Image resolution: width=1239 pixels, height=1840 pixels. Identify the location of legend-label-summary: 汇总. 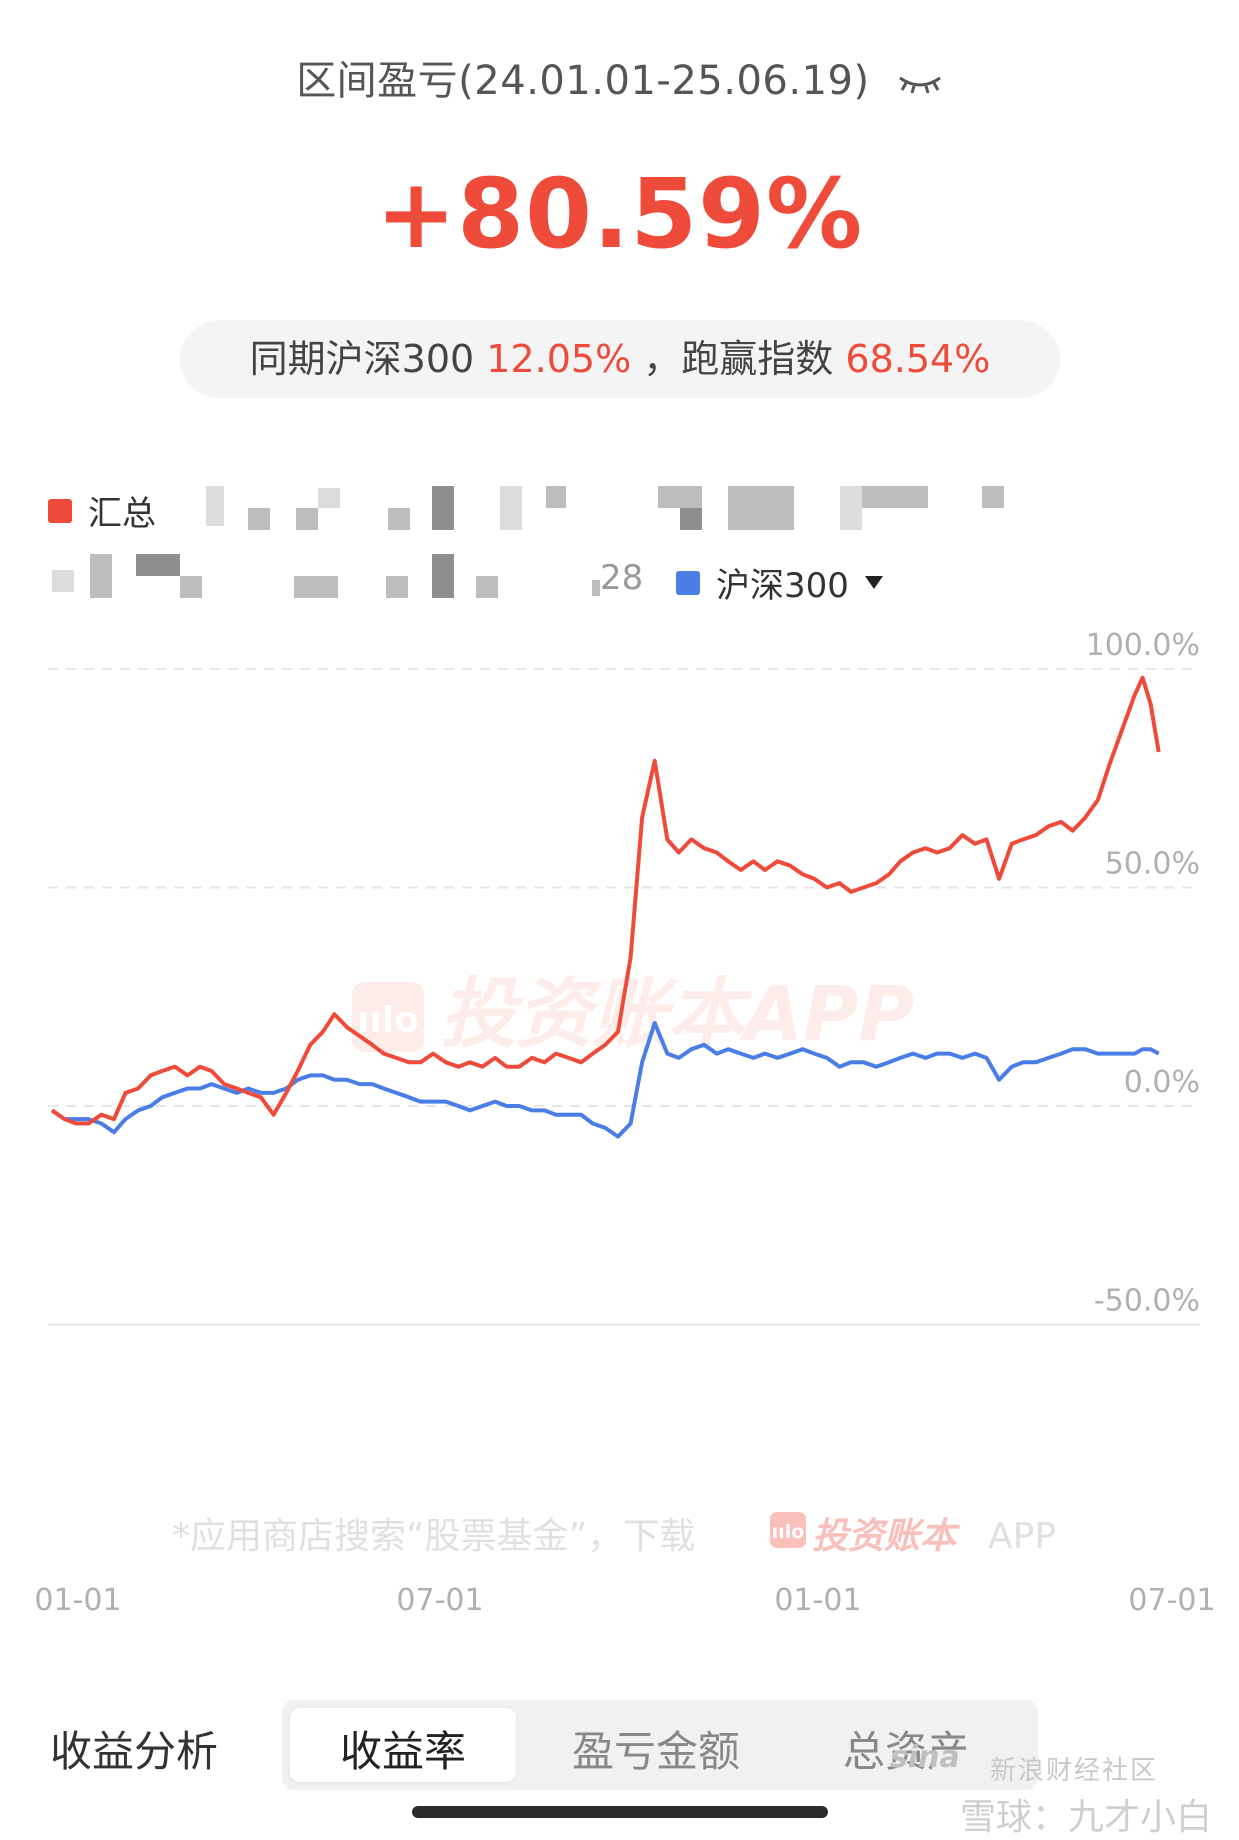
(122, 514).